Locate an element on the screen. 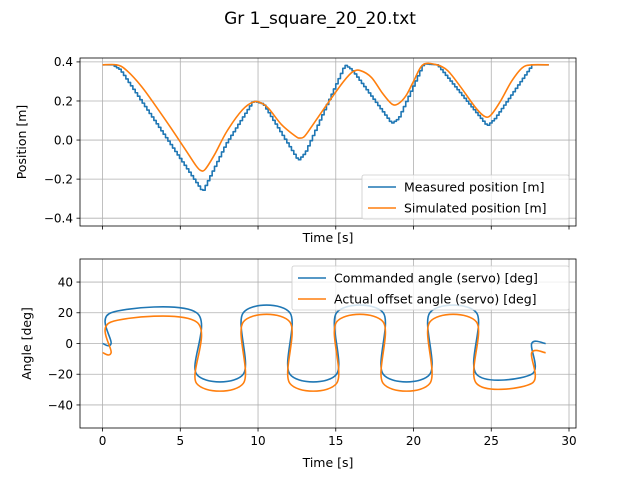  y-tick-label: −20 is located at coordinates (60, 375).